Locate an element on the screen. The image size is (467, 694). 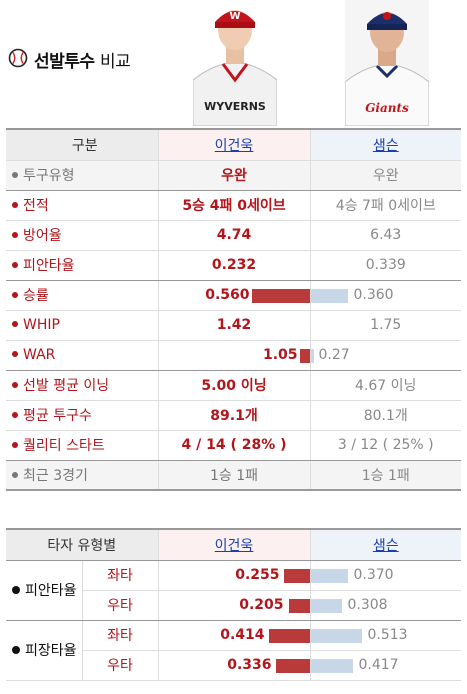
value-a: 0.560 is located at coordinates (227, 294).